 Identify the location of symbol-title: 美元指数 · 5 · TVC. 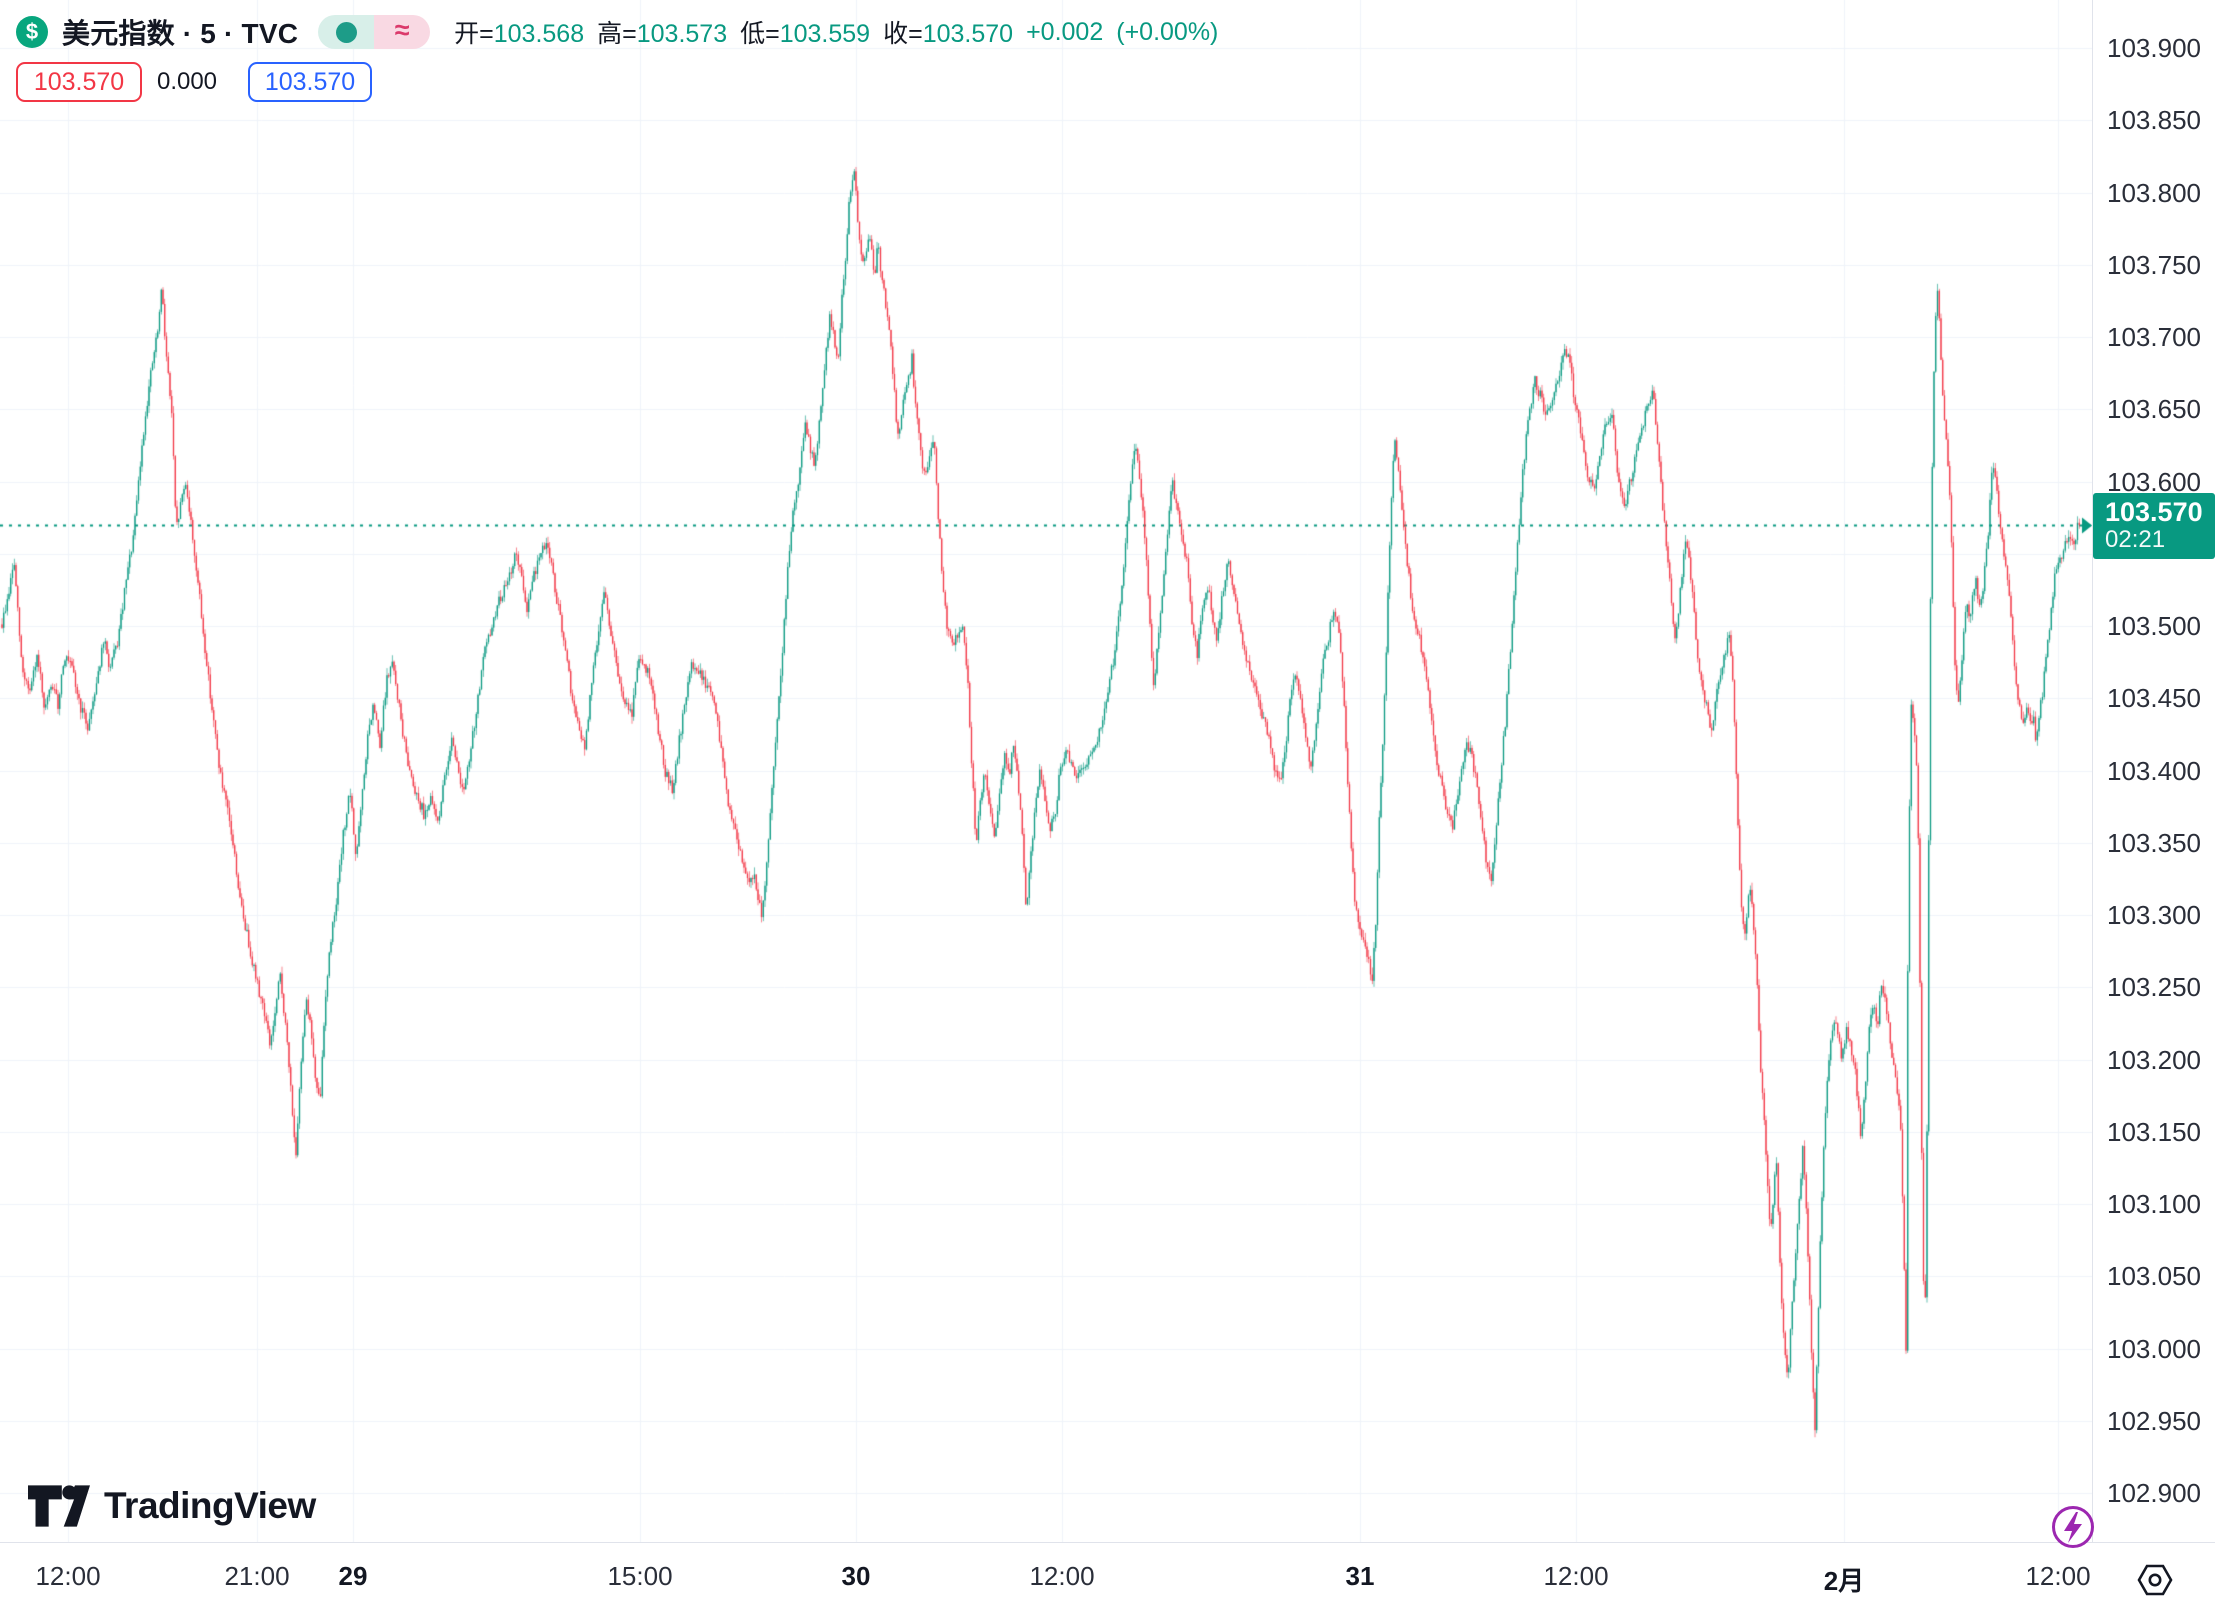
(180, 33).